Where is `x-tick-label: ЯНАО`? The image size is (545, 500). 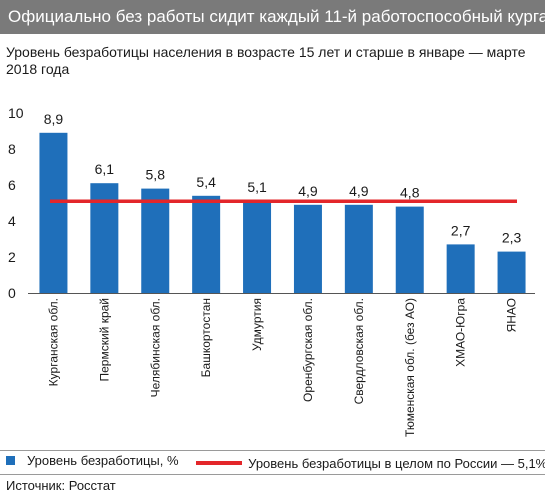 x-tick-label: ЯНАО is located at coordinates (512, 315).